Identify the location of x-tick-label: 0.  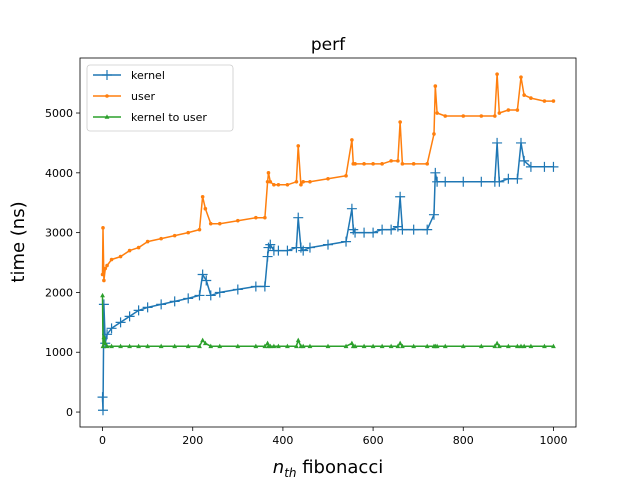
(102, 440).